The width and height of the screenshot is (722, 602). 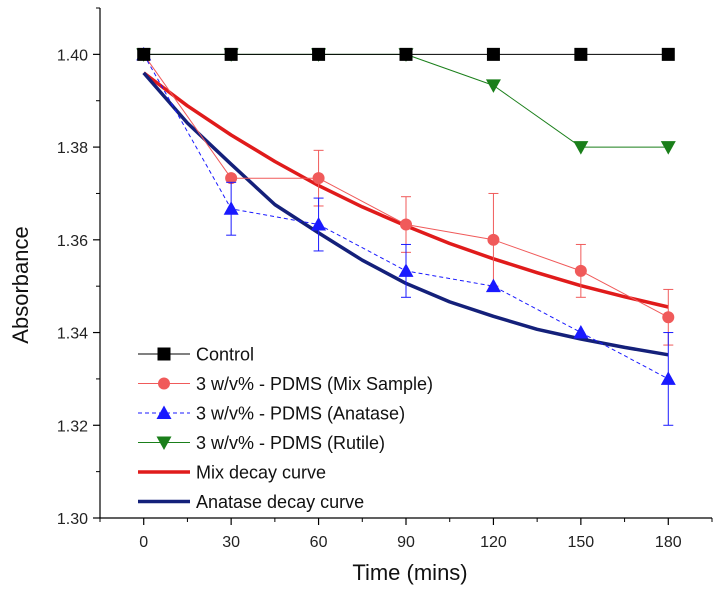 I want to click on legend-label: Control, so click(x=225, y=355).